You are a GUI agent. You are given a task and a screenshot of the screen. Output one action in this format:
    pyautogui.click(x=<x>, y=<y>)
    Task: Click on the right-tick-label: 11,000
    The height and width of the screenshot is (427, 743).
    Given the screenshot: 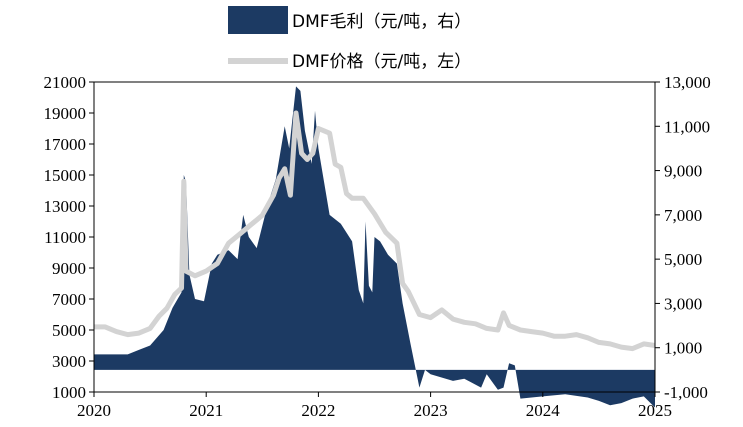 What is the action you would take?
    pyautogui.click(x=687, y=126)
    